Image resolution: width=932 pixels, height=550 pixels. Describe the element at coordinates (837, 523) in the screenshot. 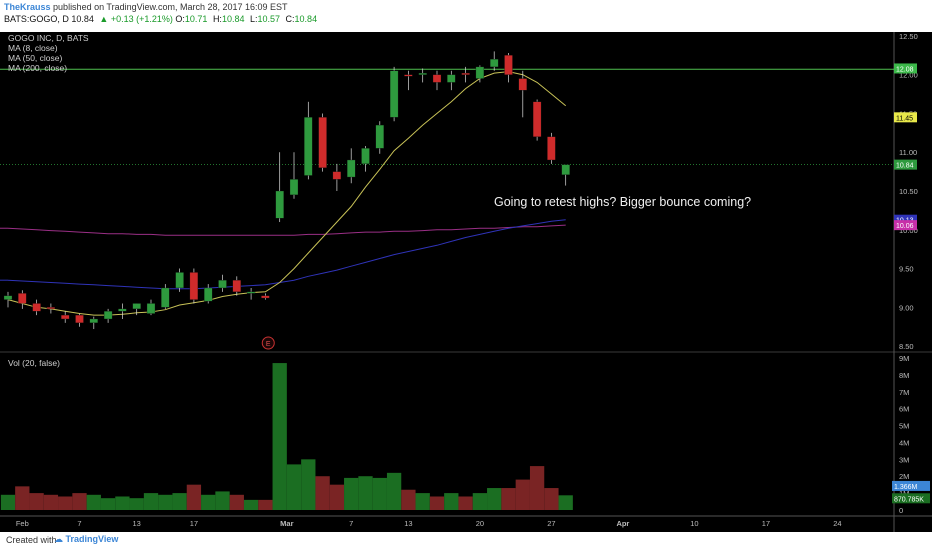

I see `time-tick-label: 24` at that location.